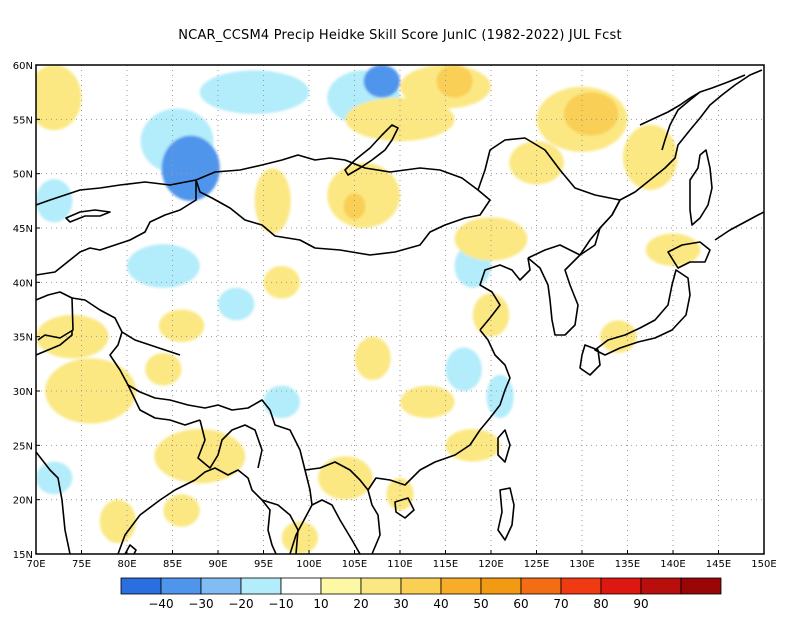  I want to click on lat-tick-label: 45N, so click(23, 229).